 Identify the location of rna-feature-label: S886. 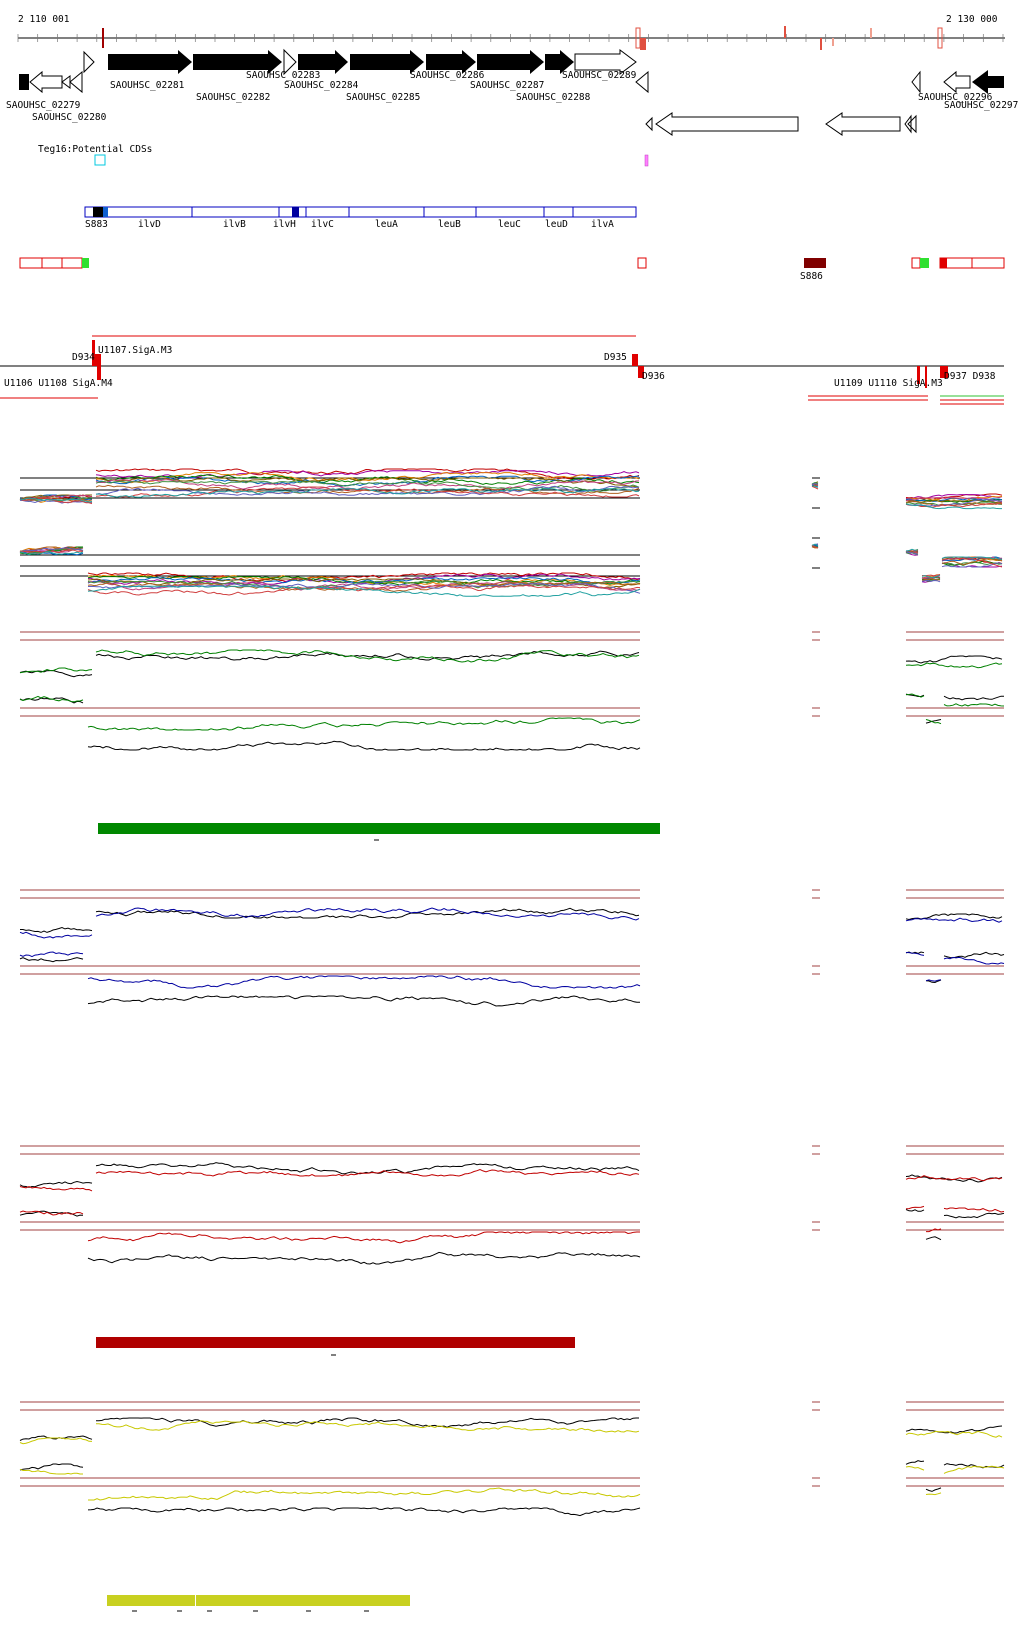
(811, 276).